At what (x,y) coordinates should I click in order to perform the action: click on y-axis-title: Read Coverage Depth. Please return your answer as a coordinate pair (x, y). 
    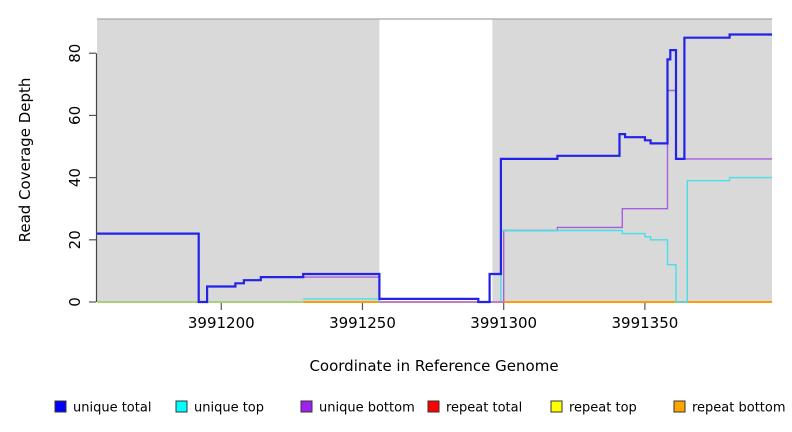
    Looking at the image, I should click on (25, 160).